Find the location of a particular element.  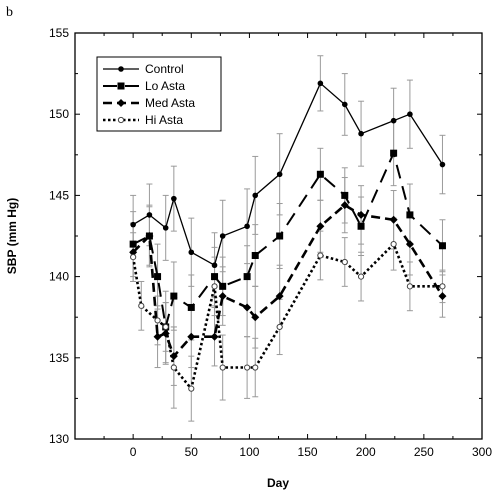

legend-label: Lo Asta is located at coordinates (165, 86).